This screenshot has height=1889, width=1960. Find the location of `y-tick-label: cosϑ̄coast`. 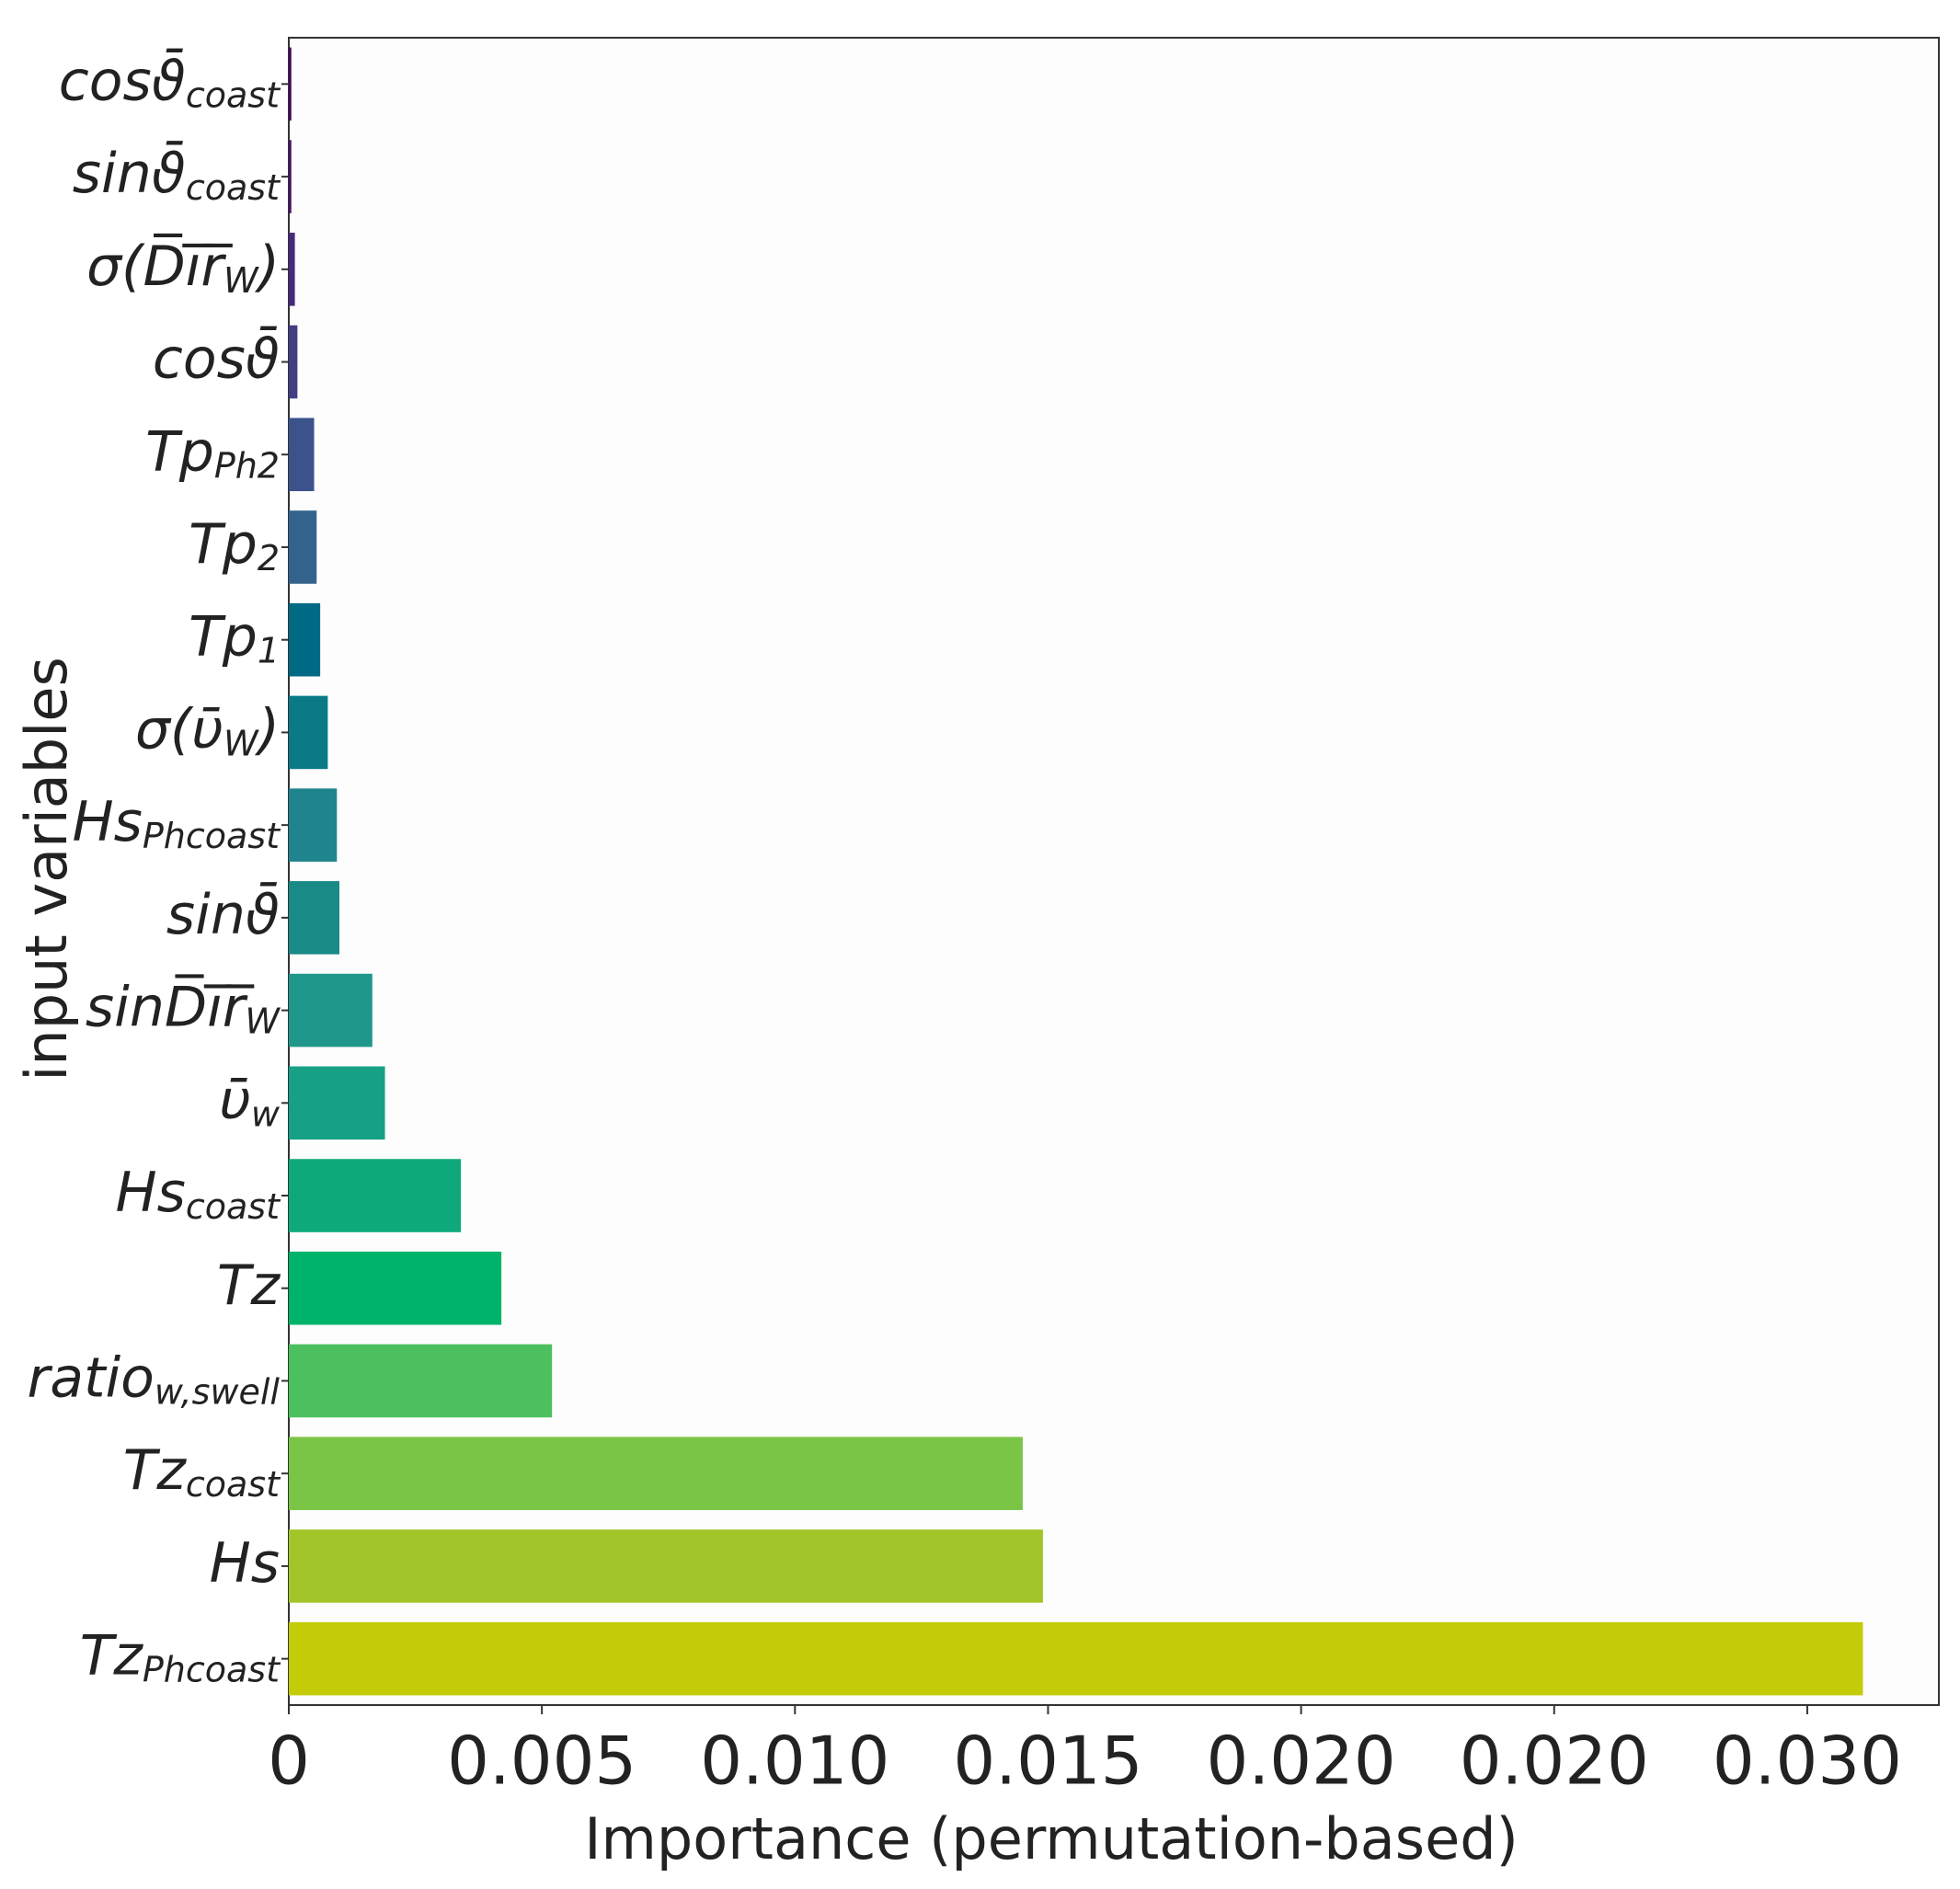

y-tick-label: cosϑ̄coast is located at coordinates (170, 81).